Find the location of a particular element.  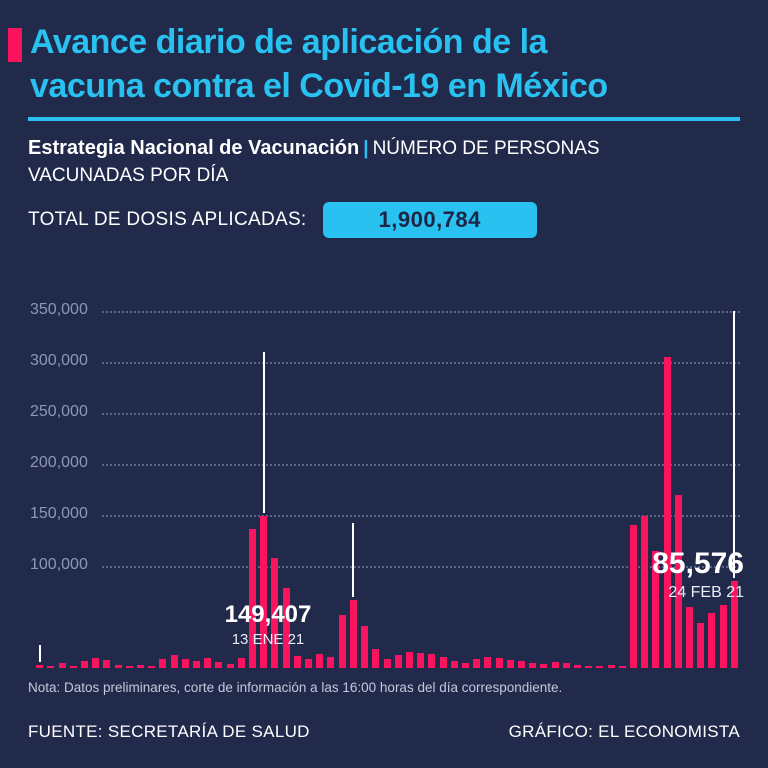

total-doses-row: TOTAL DE DOSIS APLICADAS: 1,900,784 is located at coordinates (282, 220).